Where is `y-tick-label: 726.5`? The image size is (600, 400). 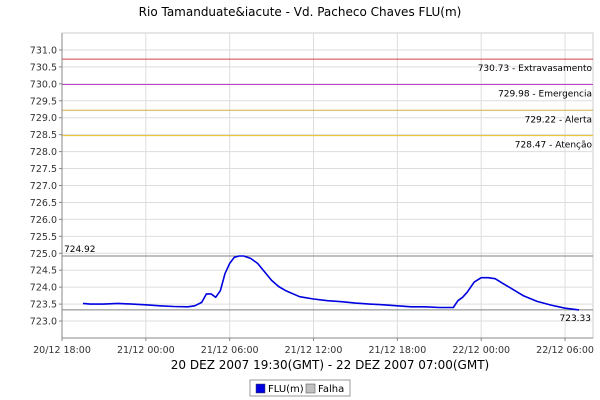 y-tick-label: 726.5 is located at coordinates (43, 203).